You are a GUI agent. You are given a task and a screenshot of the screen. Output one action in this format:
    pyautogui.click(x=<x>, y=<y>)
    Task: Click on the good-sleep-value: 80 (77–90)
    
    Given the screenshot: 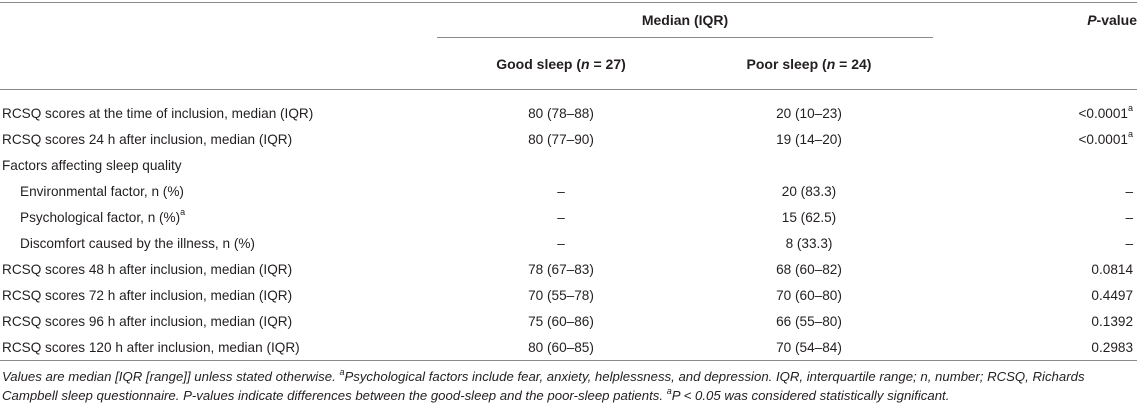 What is the action you would take?
    pyautogui.click(x=561, y=139)
    